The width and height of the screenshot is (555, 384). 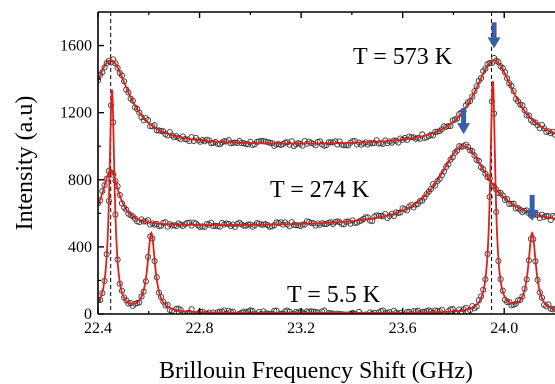 What do you see at coordinates (403, 328) in the screenshot?
I see `x-tick-label: 23.6` at bounding box center [403, 328].